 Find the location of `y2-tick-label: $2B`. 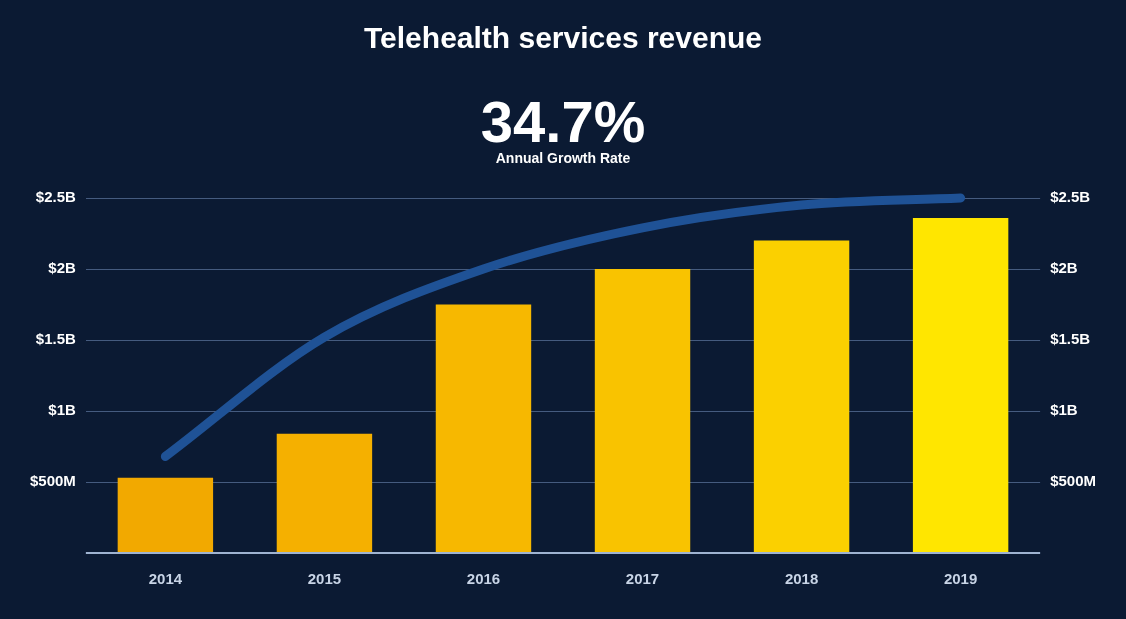

y2-tick-label: $2B is located at coordinates (1064, 268).